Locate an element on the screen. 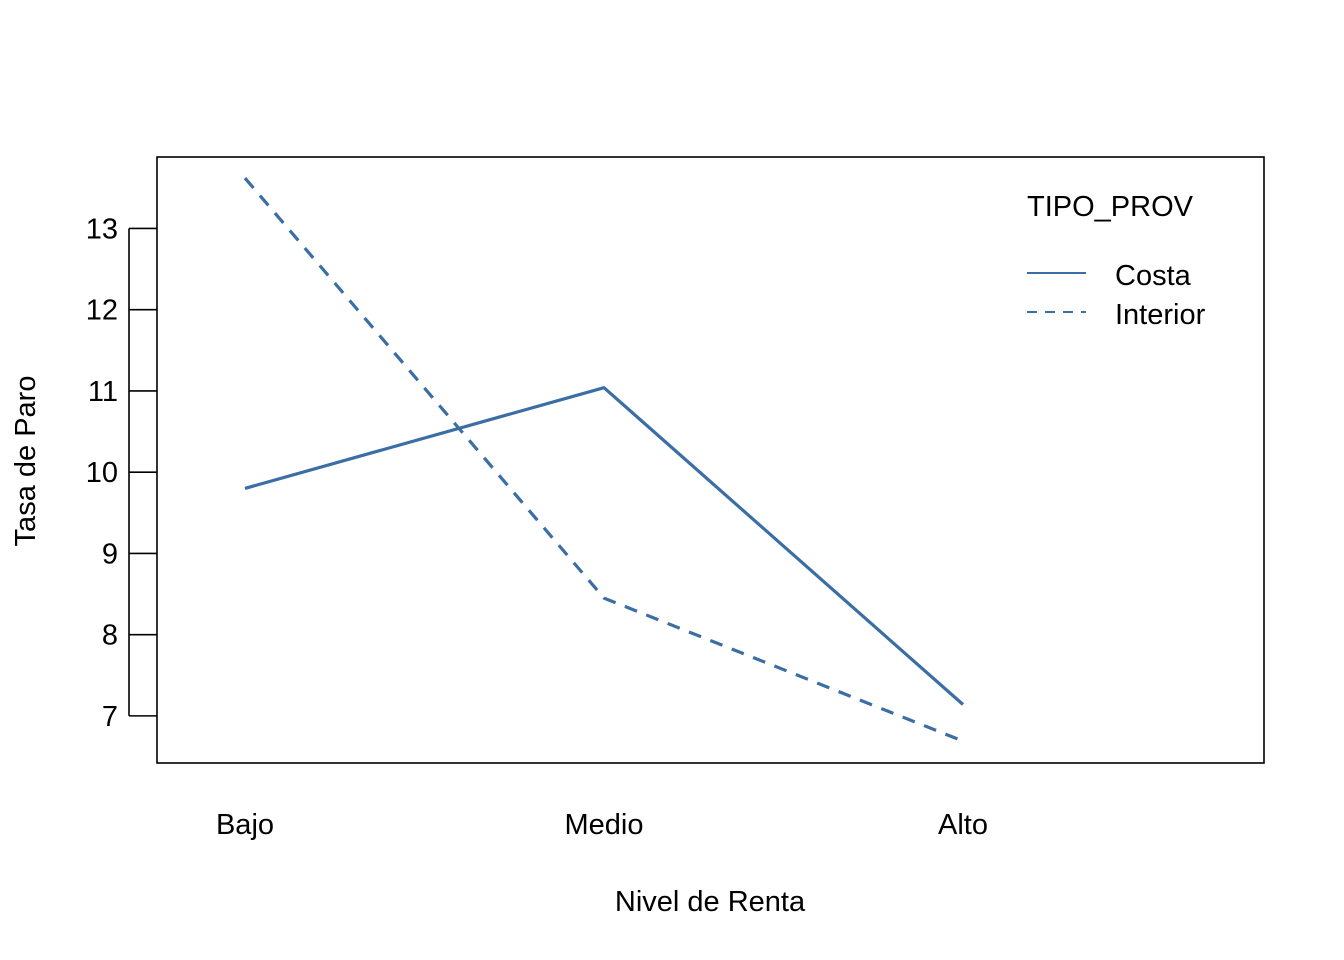 The height and width of the screenshot is (960, 1344). legend-label-costa: Costa is located at coordinates (1153, 276).